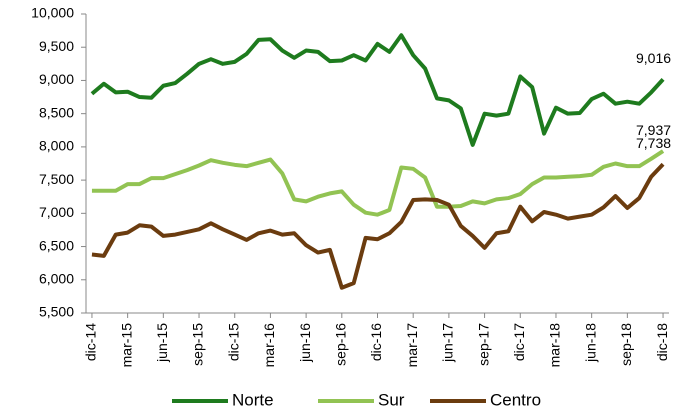  Describe the element at coordinates (519, 342) in the screenshot. I see `x-tick-label: dic-17` at that location.